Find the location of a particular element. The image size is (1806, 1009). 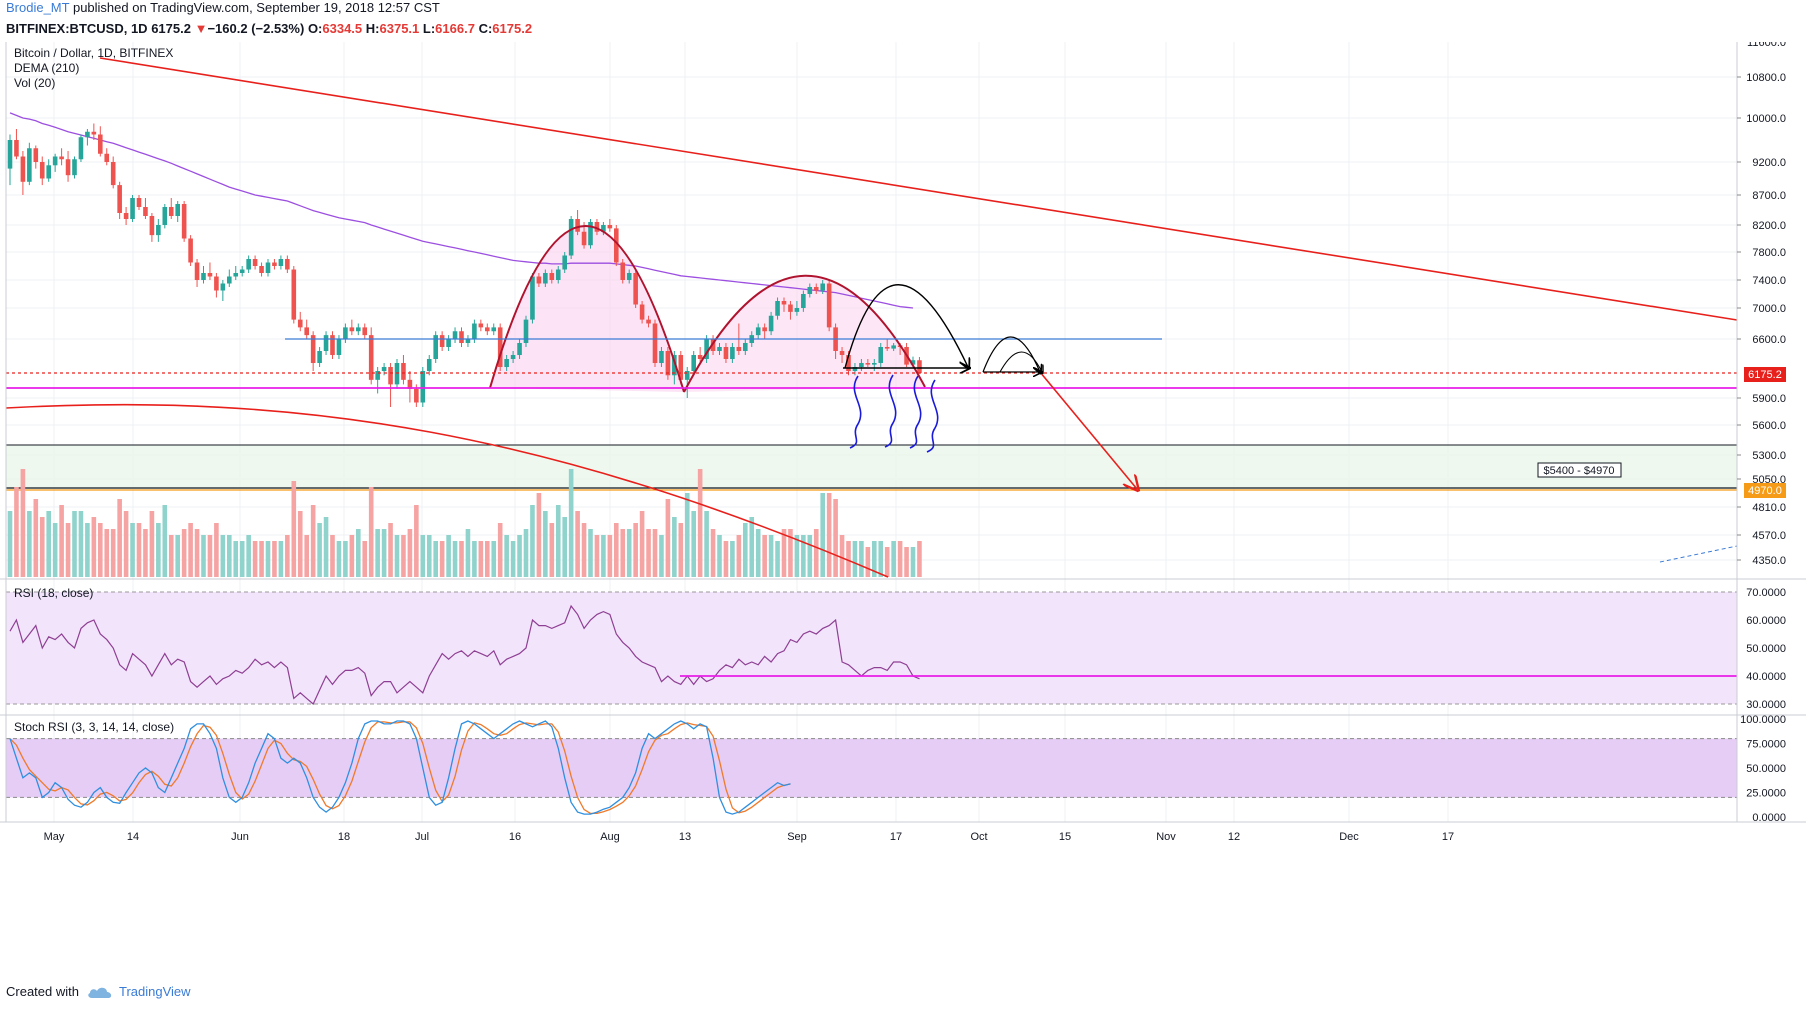

rsi-path is located at coordinates (464, 654).